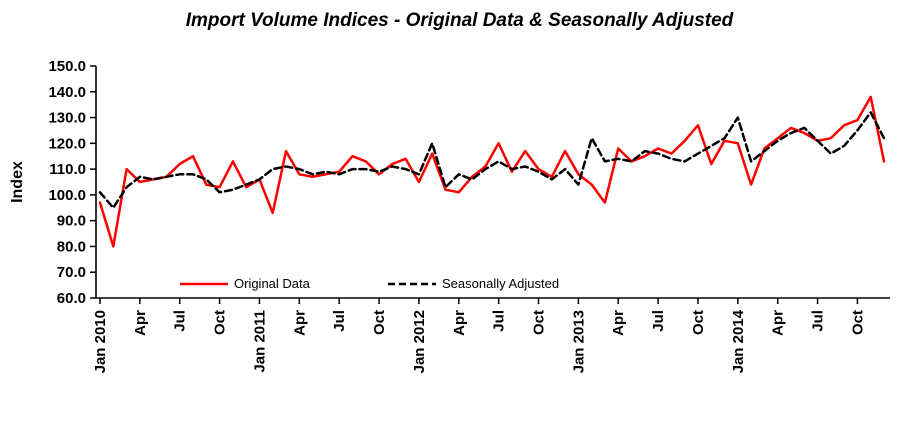 The height and width of the screenshot is (447, 919). What do you see at coordinates (369, 283) in the screenshot?
I see `chart-legend: Original Data Seasonally Adjusted` at bounding box center [369, 283].